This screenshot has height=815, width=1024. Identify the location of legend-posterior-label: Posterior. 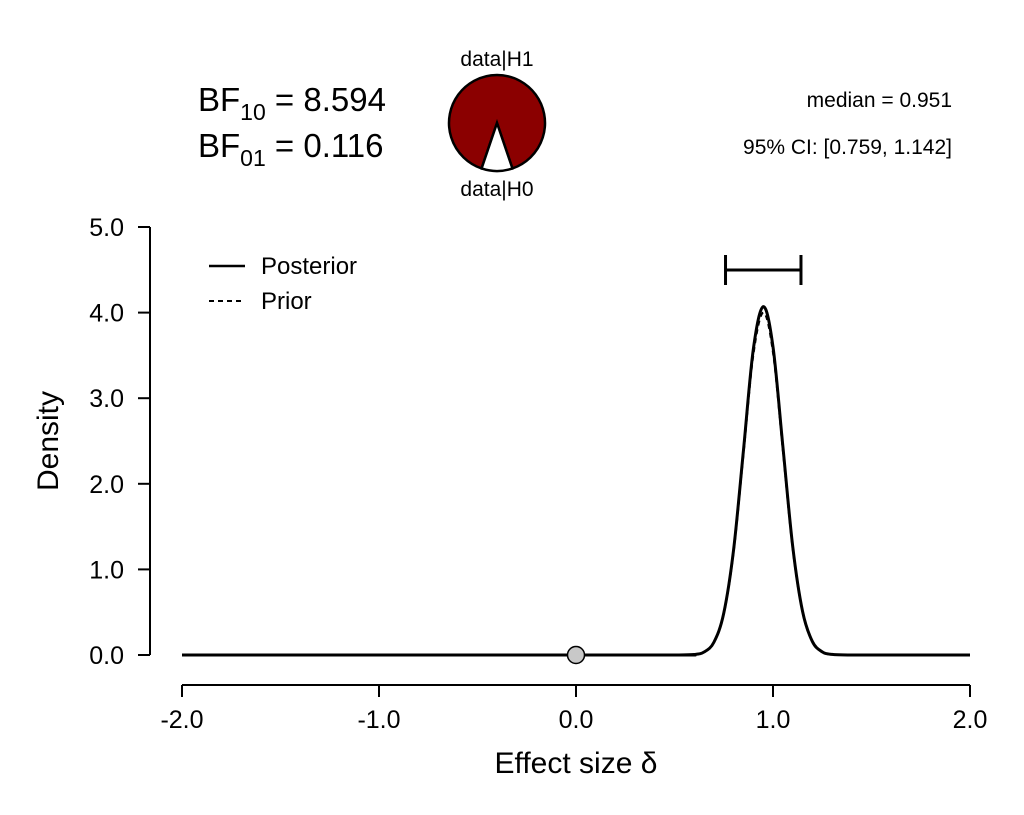
(309, 266).